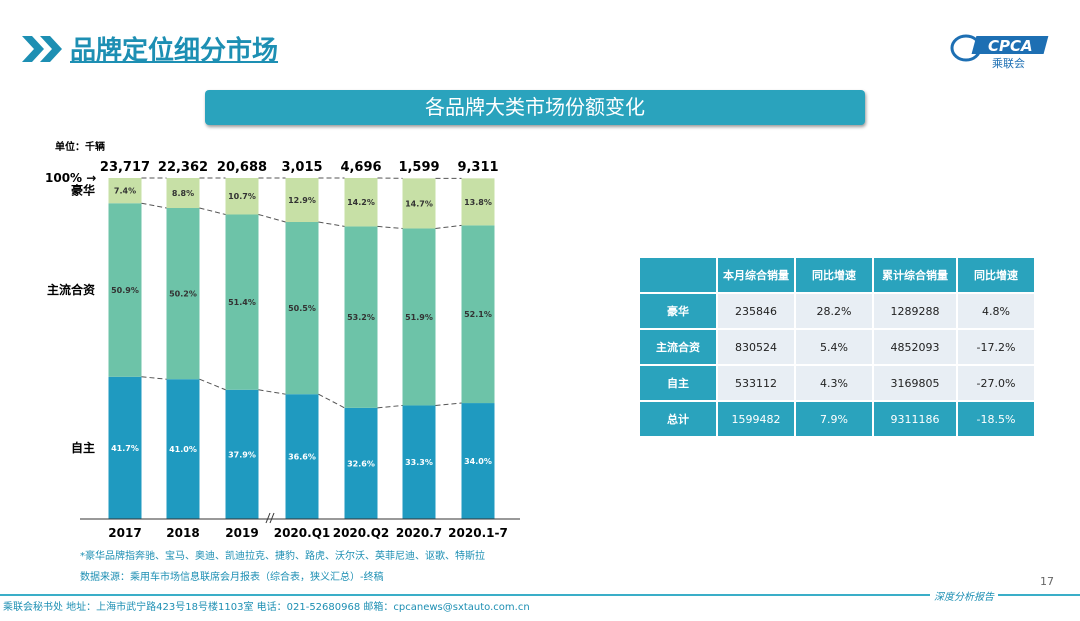 This screenshot has height=621, width=1080. Describe the element at coordinates (535, 107) in the screenshot. I see `chart-banner: 各品牌大类市场份额变化` at that location.